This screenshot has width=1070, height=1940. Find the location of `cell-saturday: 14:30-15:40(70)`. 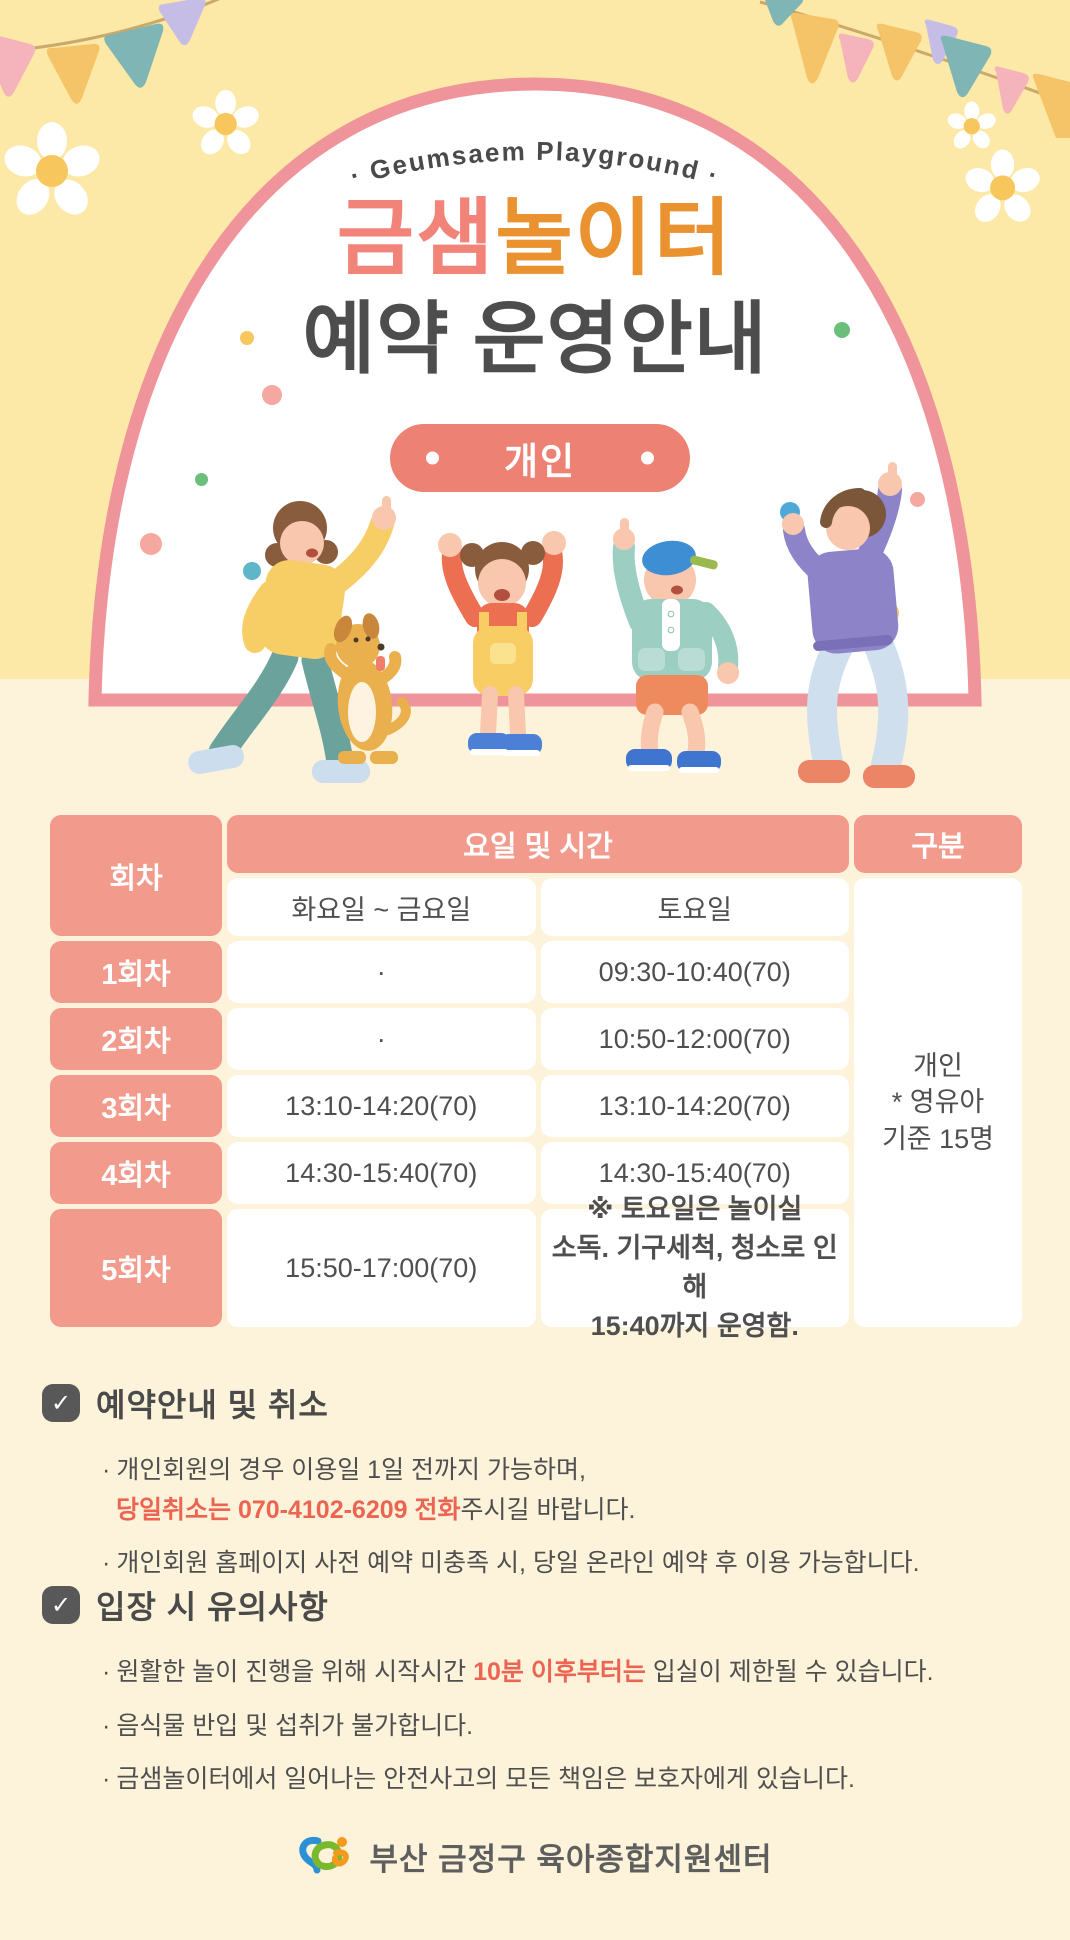

cell-saturday: 14:30-15:40(70) is located at coordinates (694, 1173).